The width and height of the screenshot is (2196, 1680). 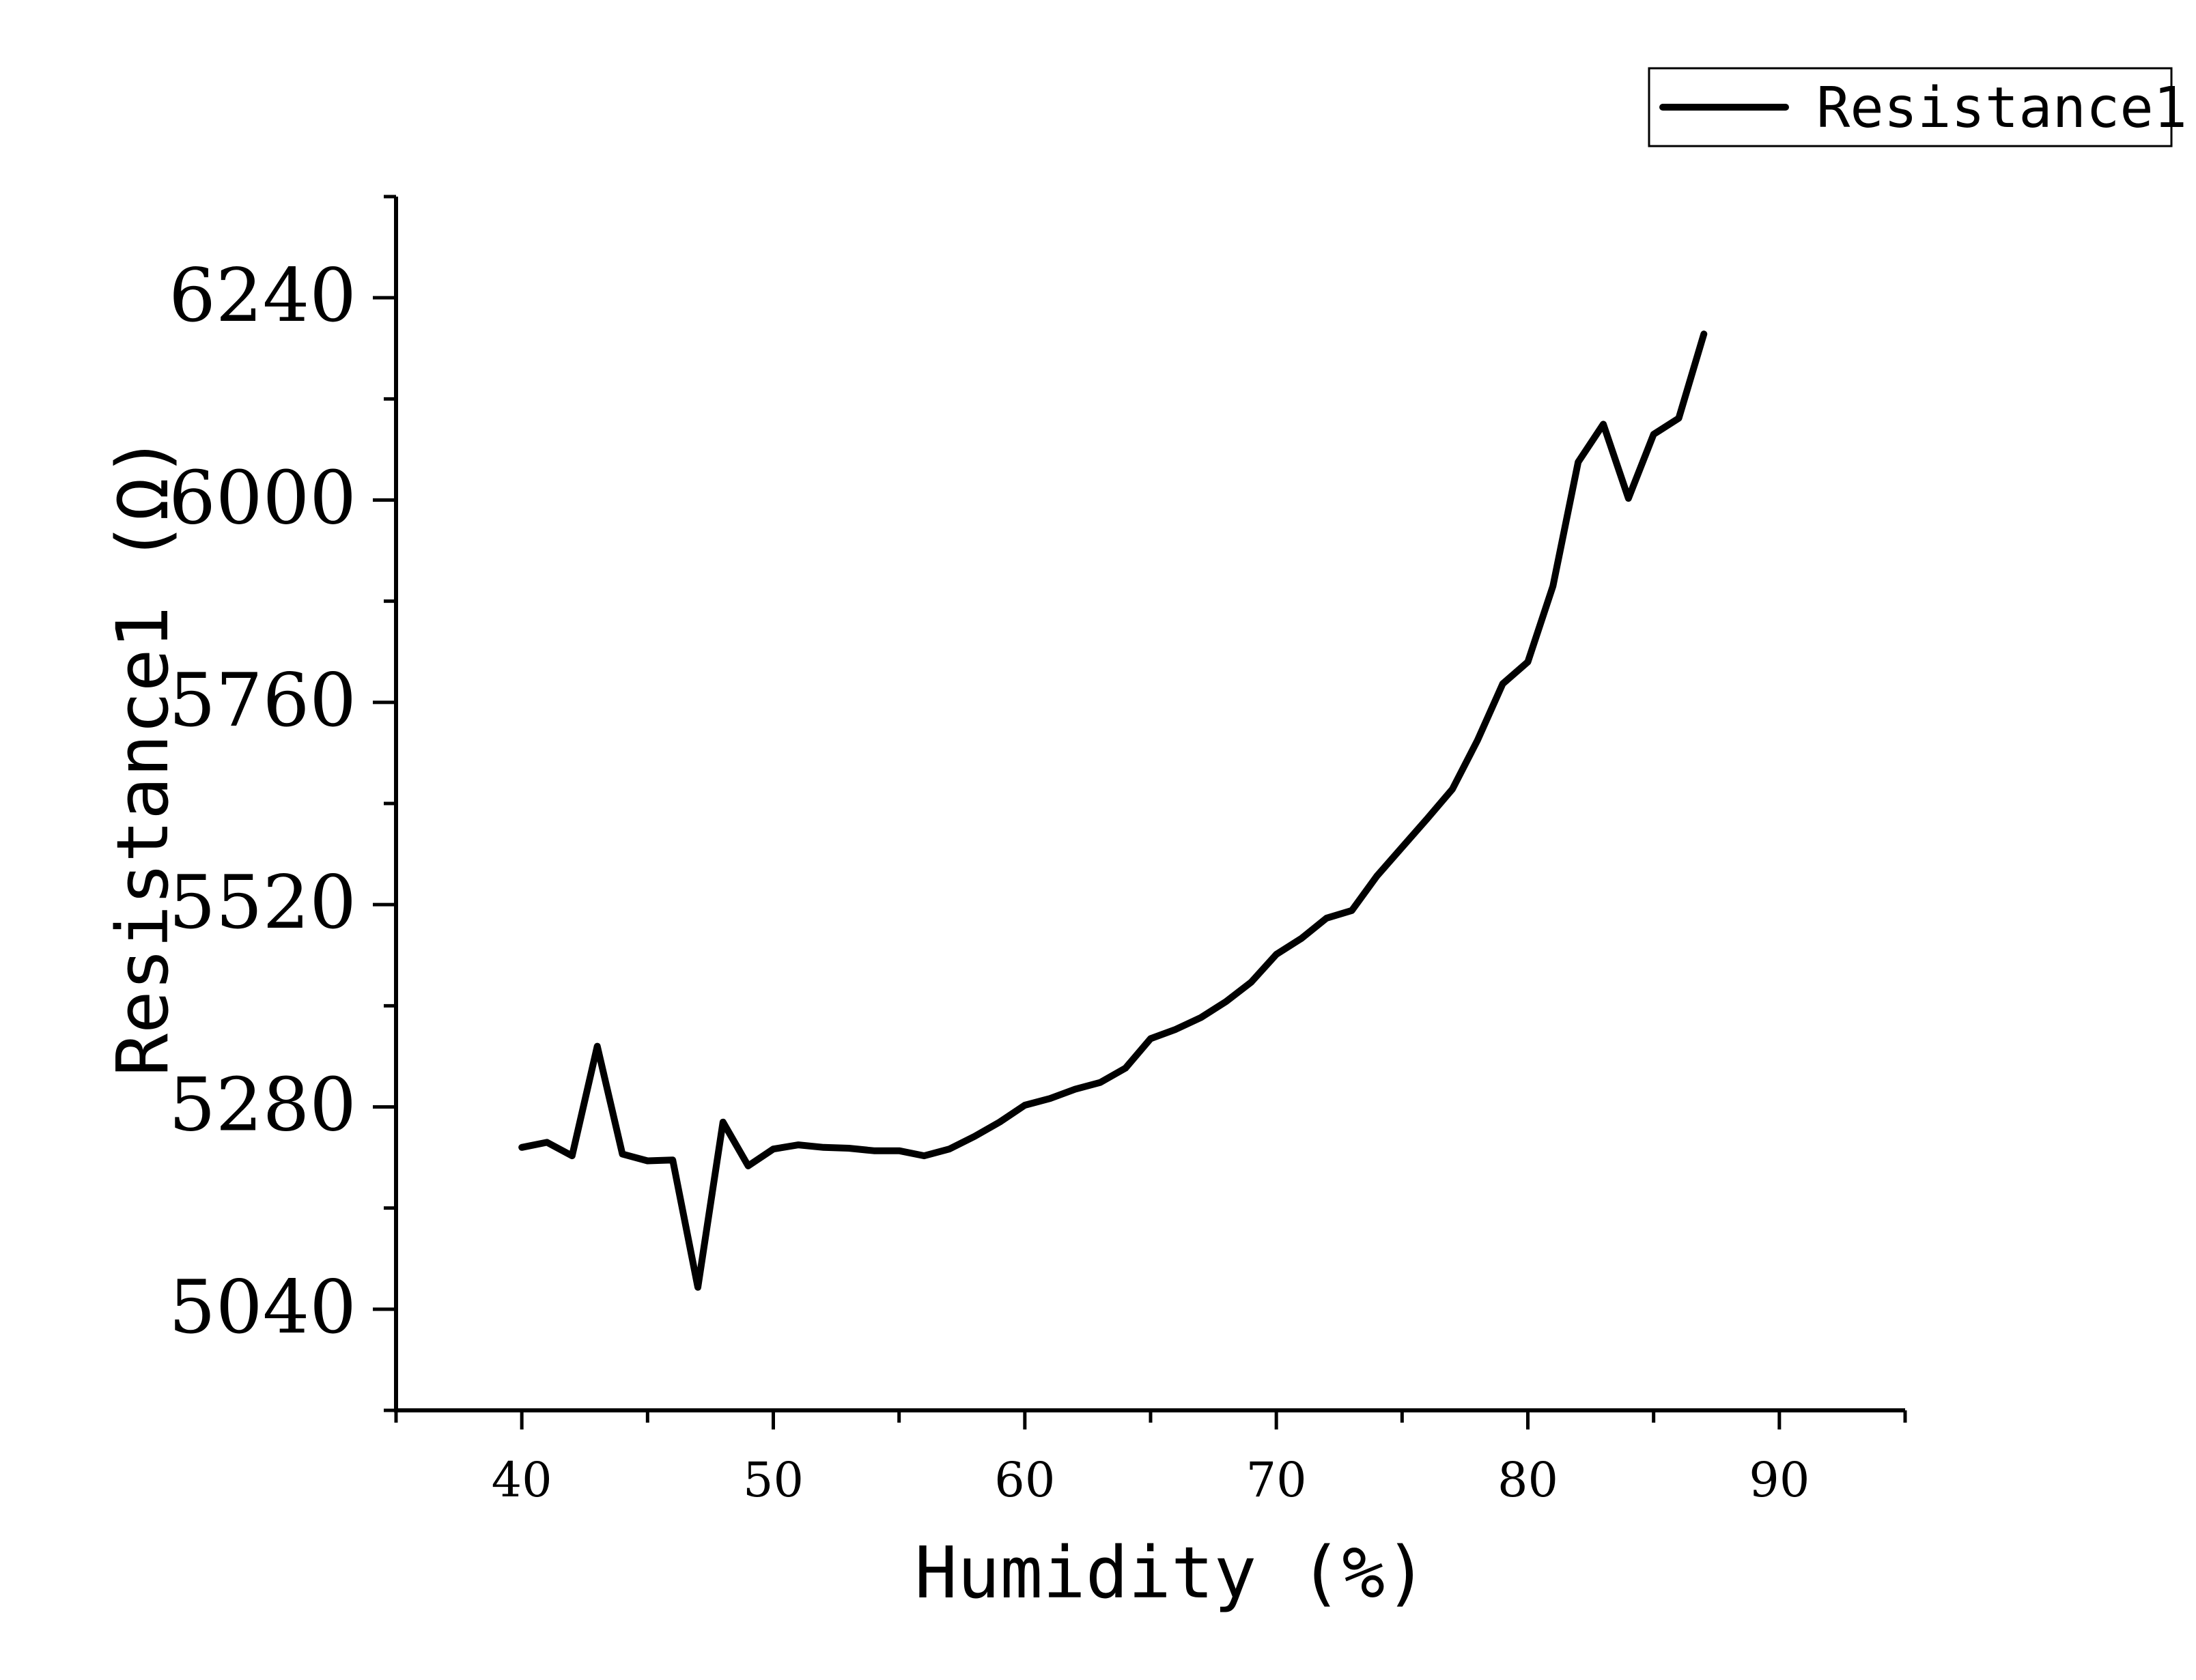 I want to click on x-tick-label: 50, so click(x=774, y=1480).